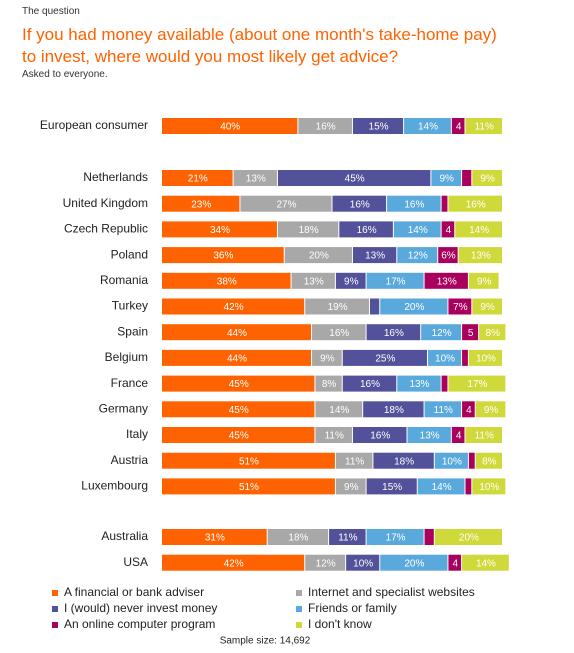  What do you see at coordinates (220, 230) in the screenshot?
I see `value-label: 34%` at bounding box center [220, 230].